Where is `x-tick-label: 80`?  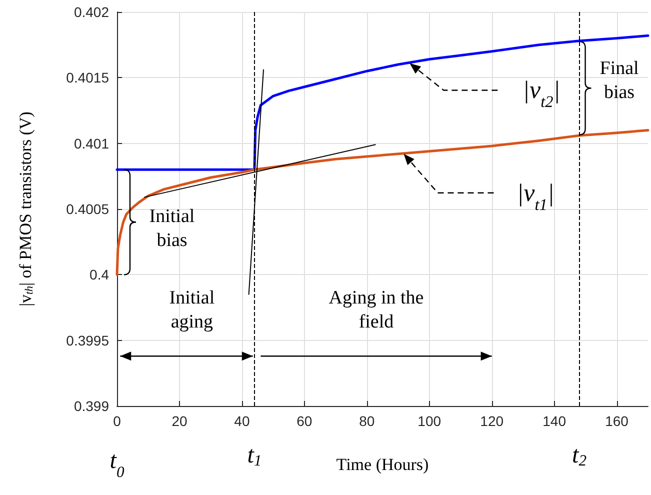 x-tick-label: 80 is located at coordinates (367, 421).